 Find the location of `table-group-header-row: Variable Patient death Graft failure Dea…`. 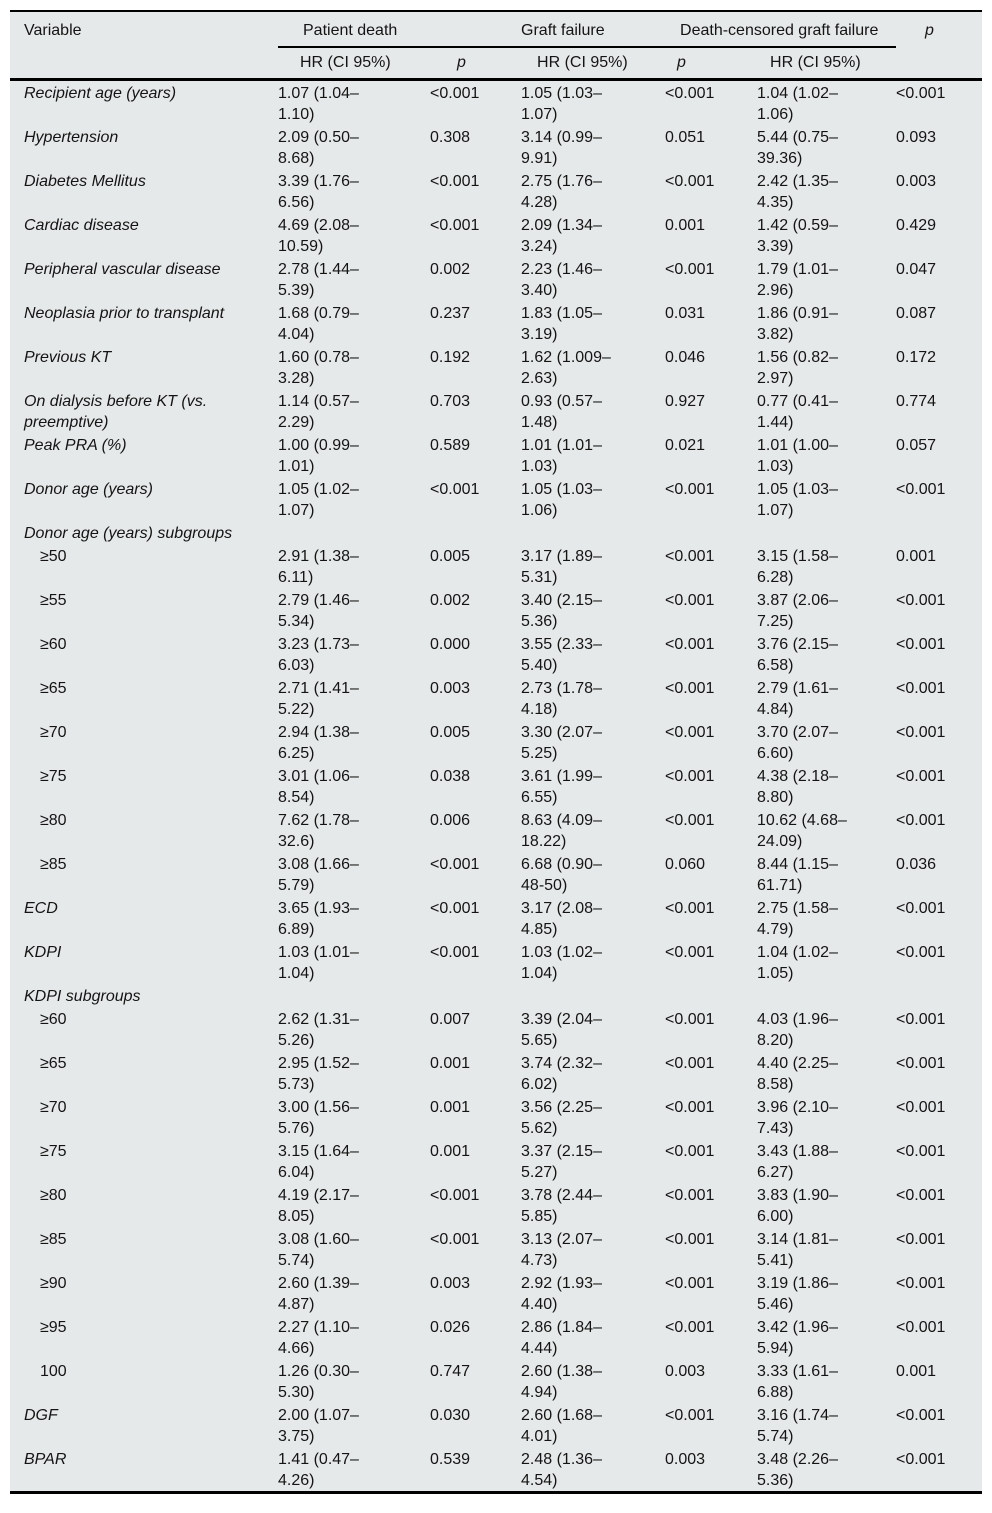

table-group-header-row: Variable Patient death Graft failure Dea… is located at coordinates (496, 46).